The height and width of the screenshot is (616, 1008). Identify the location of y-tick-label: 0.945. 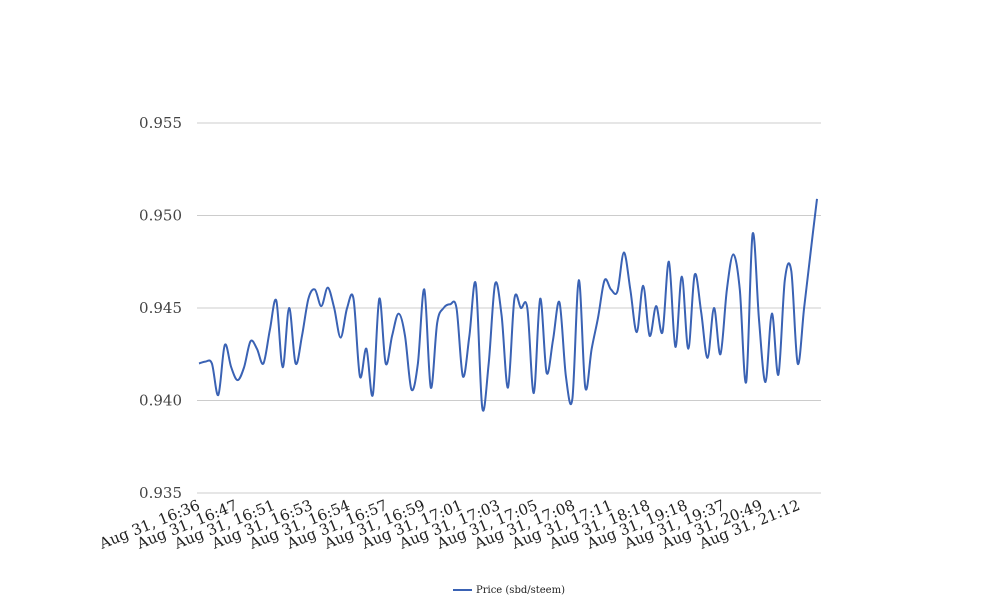
(160, 308).